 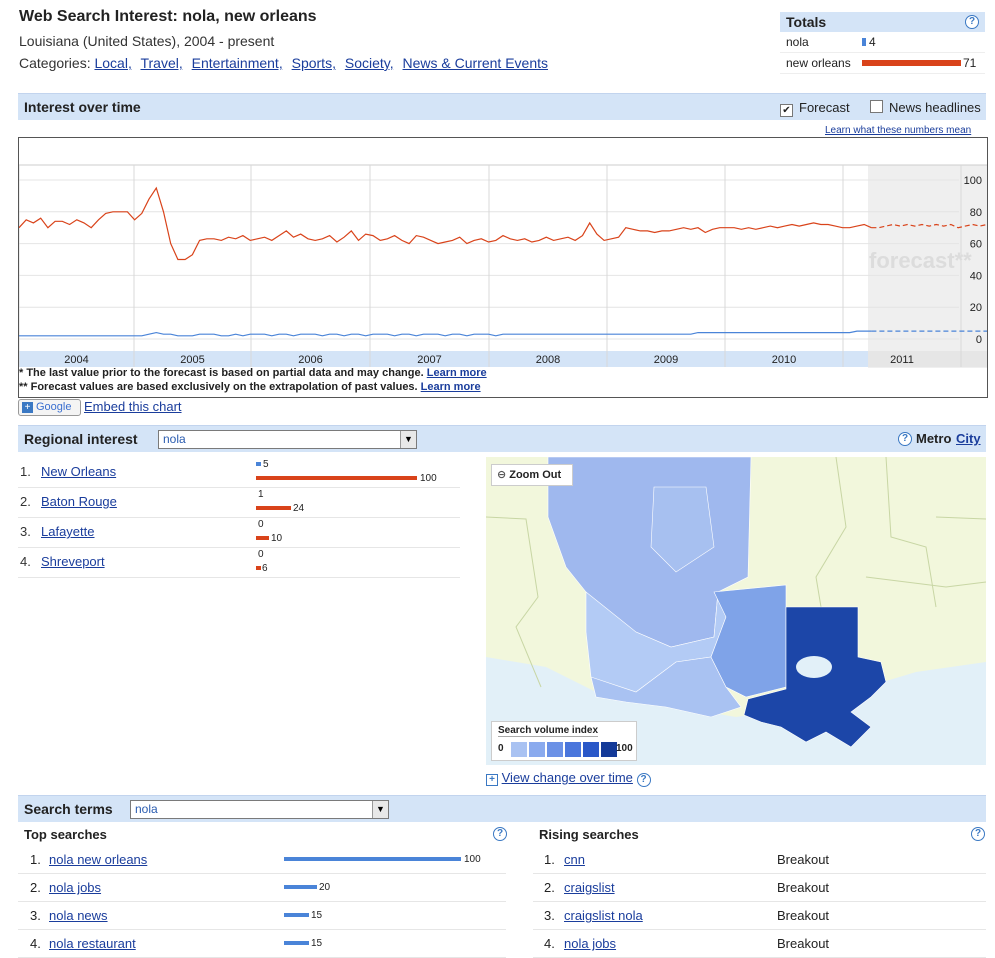 I want to click on x-tick-label: 2007, so click(x=429, y=360).